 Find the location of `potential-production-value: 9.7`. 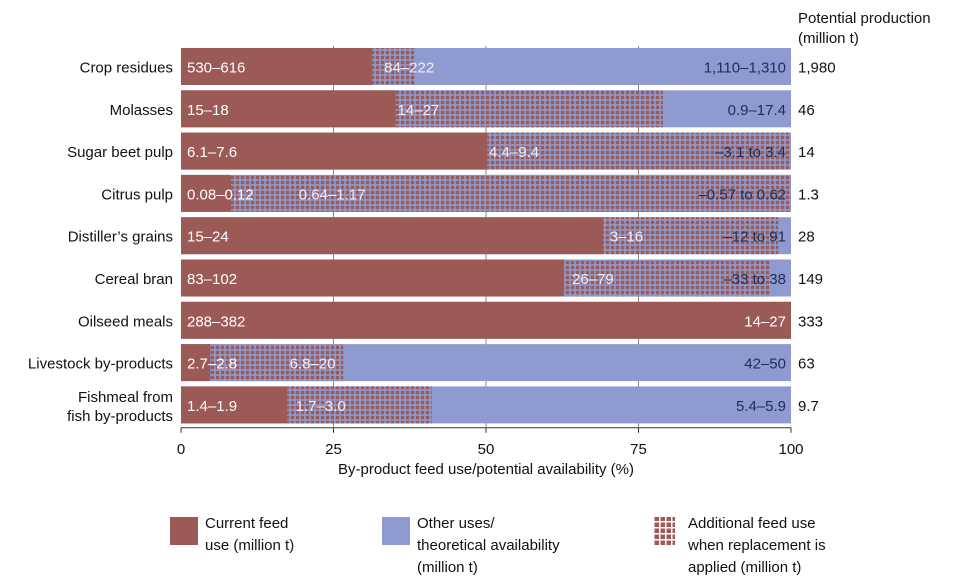

potential-production-value: 9.7 is located at coordinates (808, 406).